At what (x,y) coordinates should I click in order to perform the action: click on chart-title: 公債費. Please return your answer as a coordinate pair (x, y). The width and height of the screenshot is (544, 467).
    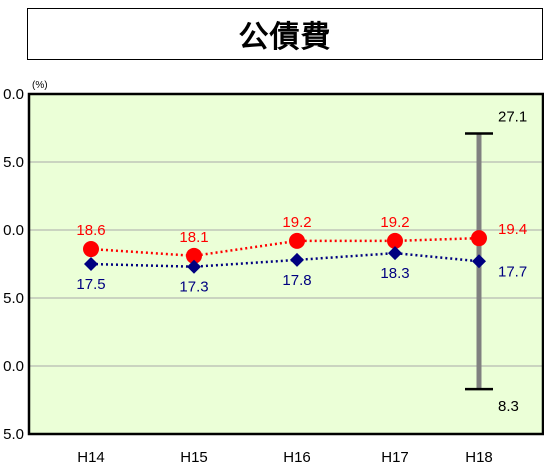
    Looking at the image, I should click on (285, 37).